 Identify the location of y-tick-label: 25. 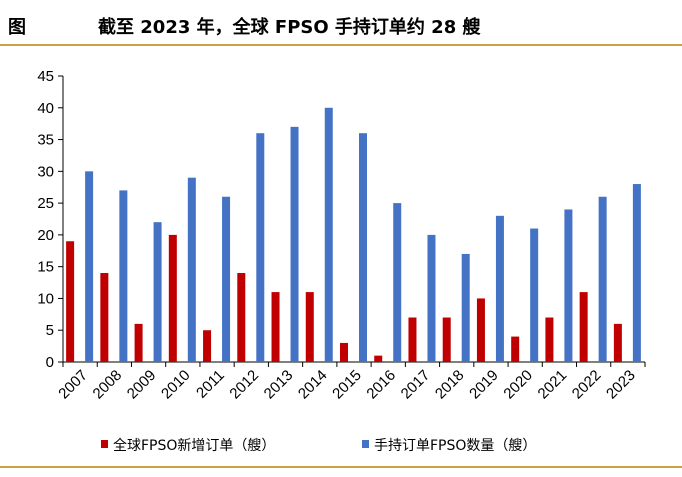
(45, 203).